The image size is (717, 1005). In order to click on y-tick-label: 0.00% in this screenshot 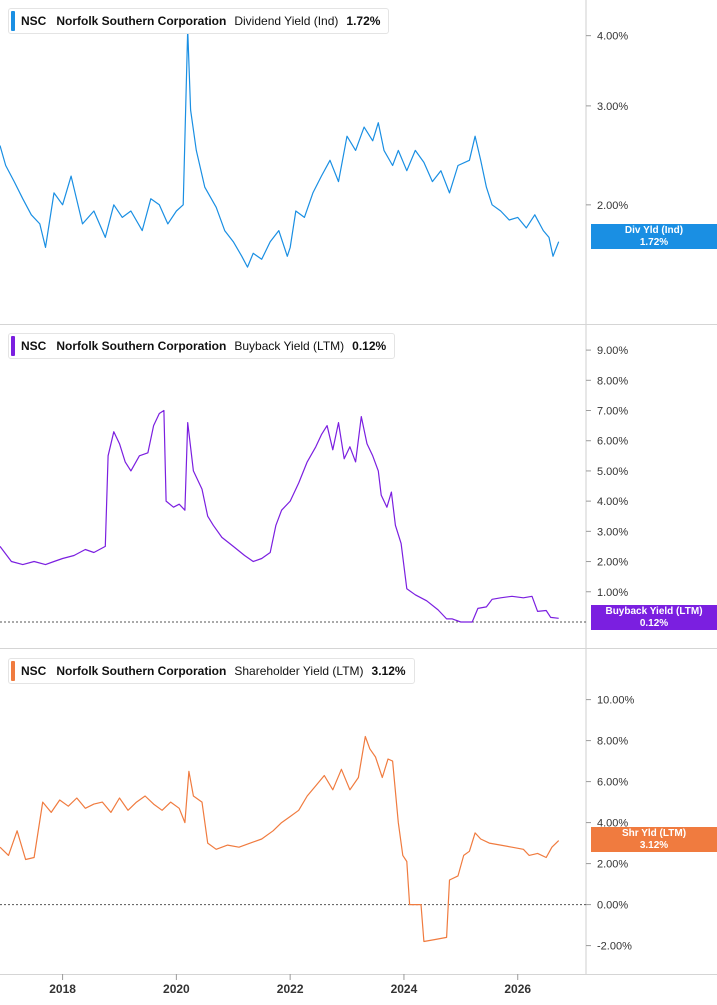, I will do `click(612, 906)`.